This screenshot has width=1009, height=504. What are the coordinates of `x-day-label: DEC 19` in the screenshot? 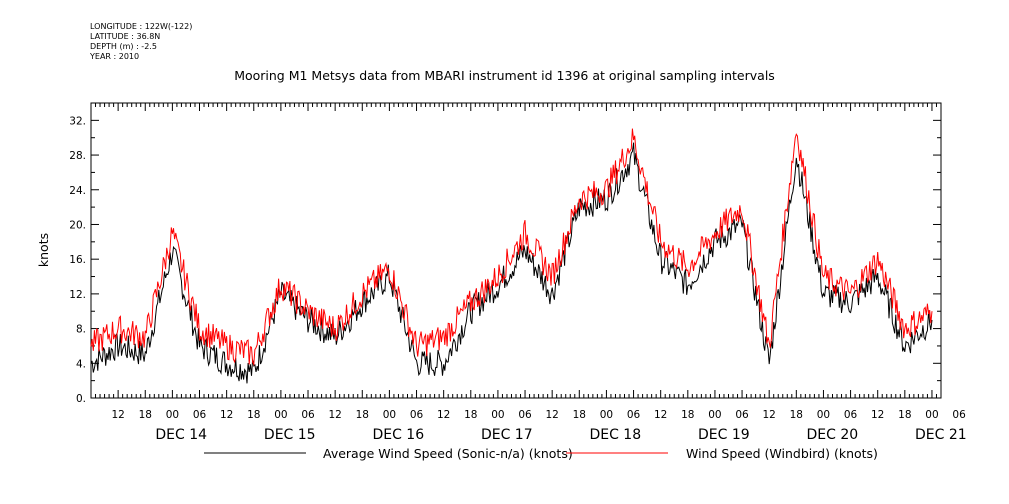 It's located at (724, 435).